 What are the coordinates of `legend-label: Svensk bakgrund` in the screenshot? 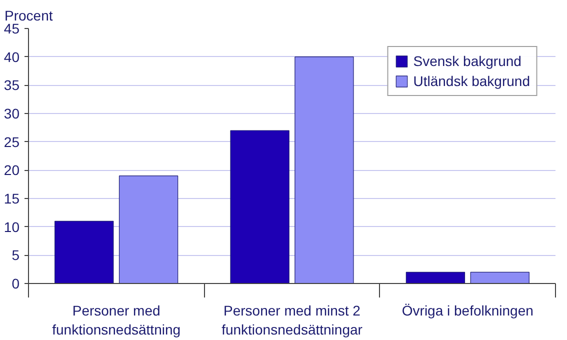 It's located at (467, 61).